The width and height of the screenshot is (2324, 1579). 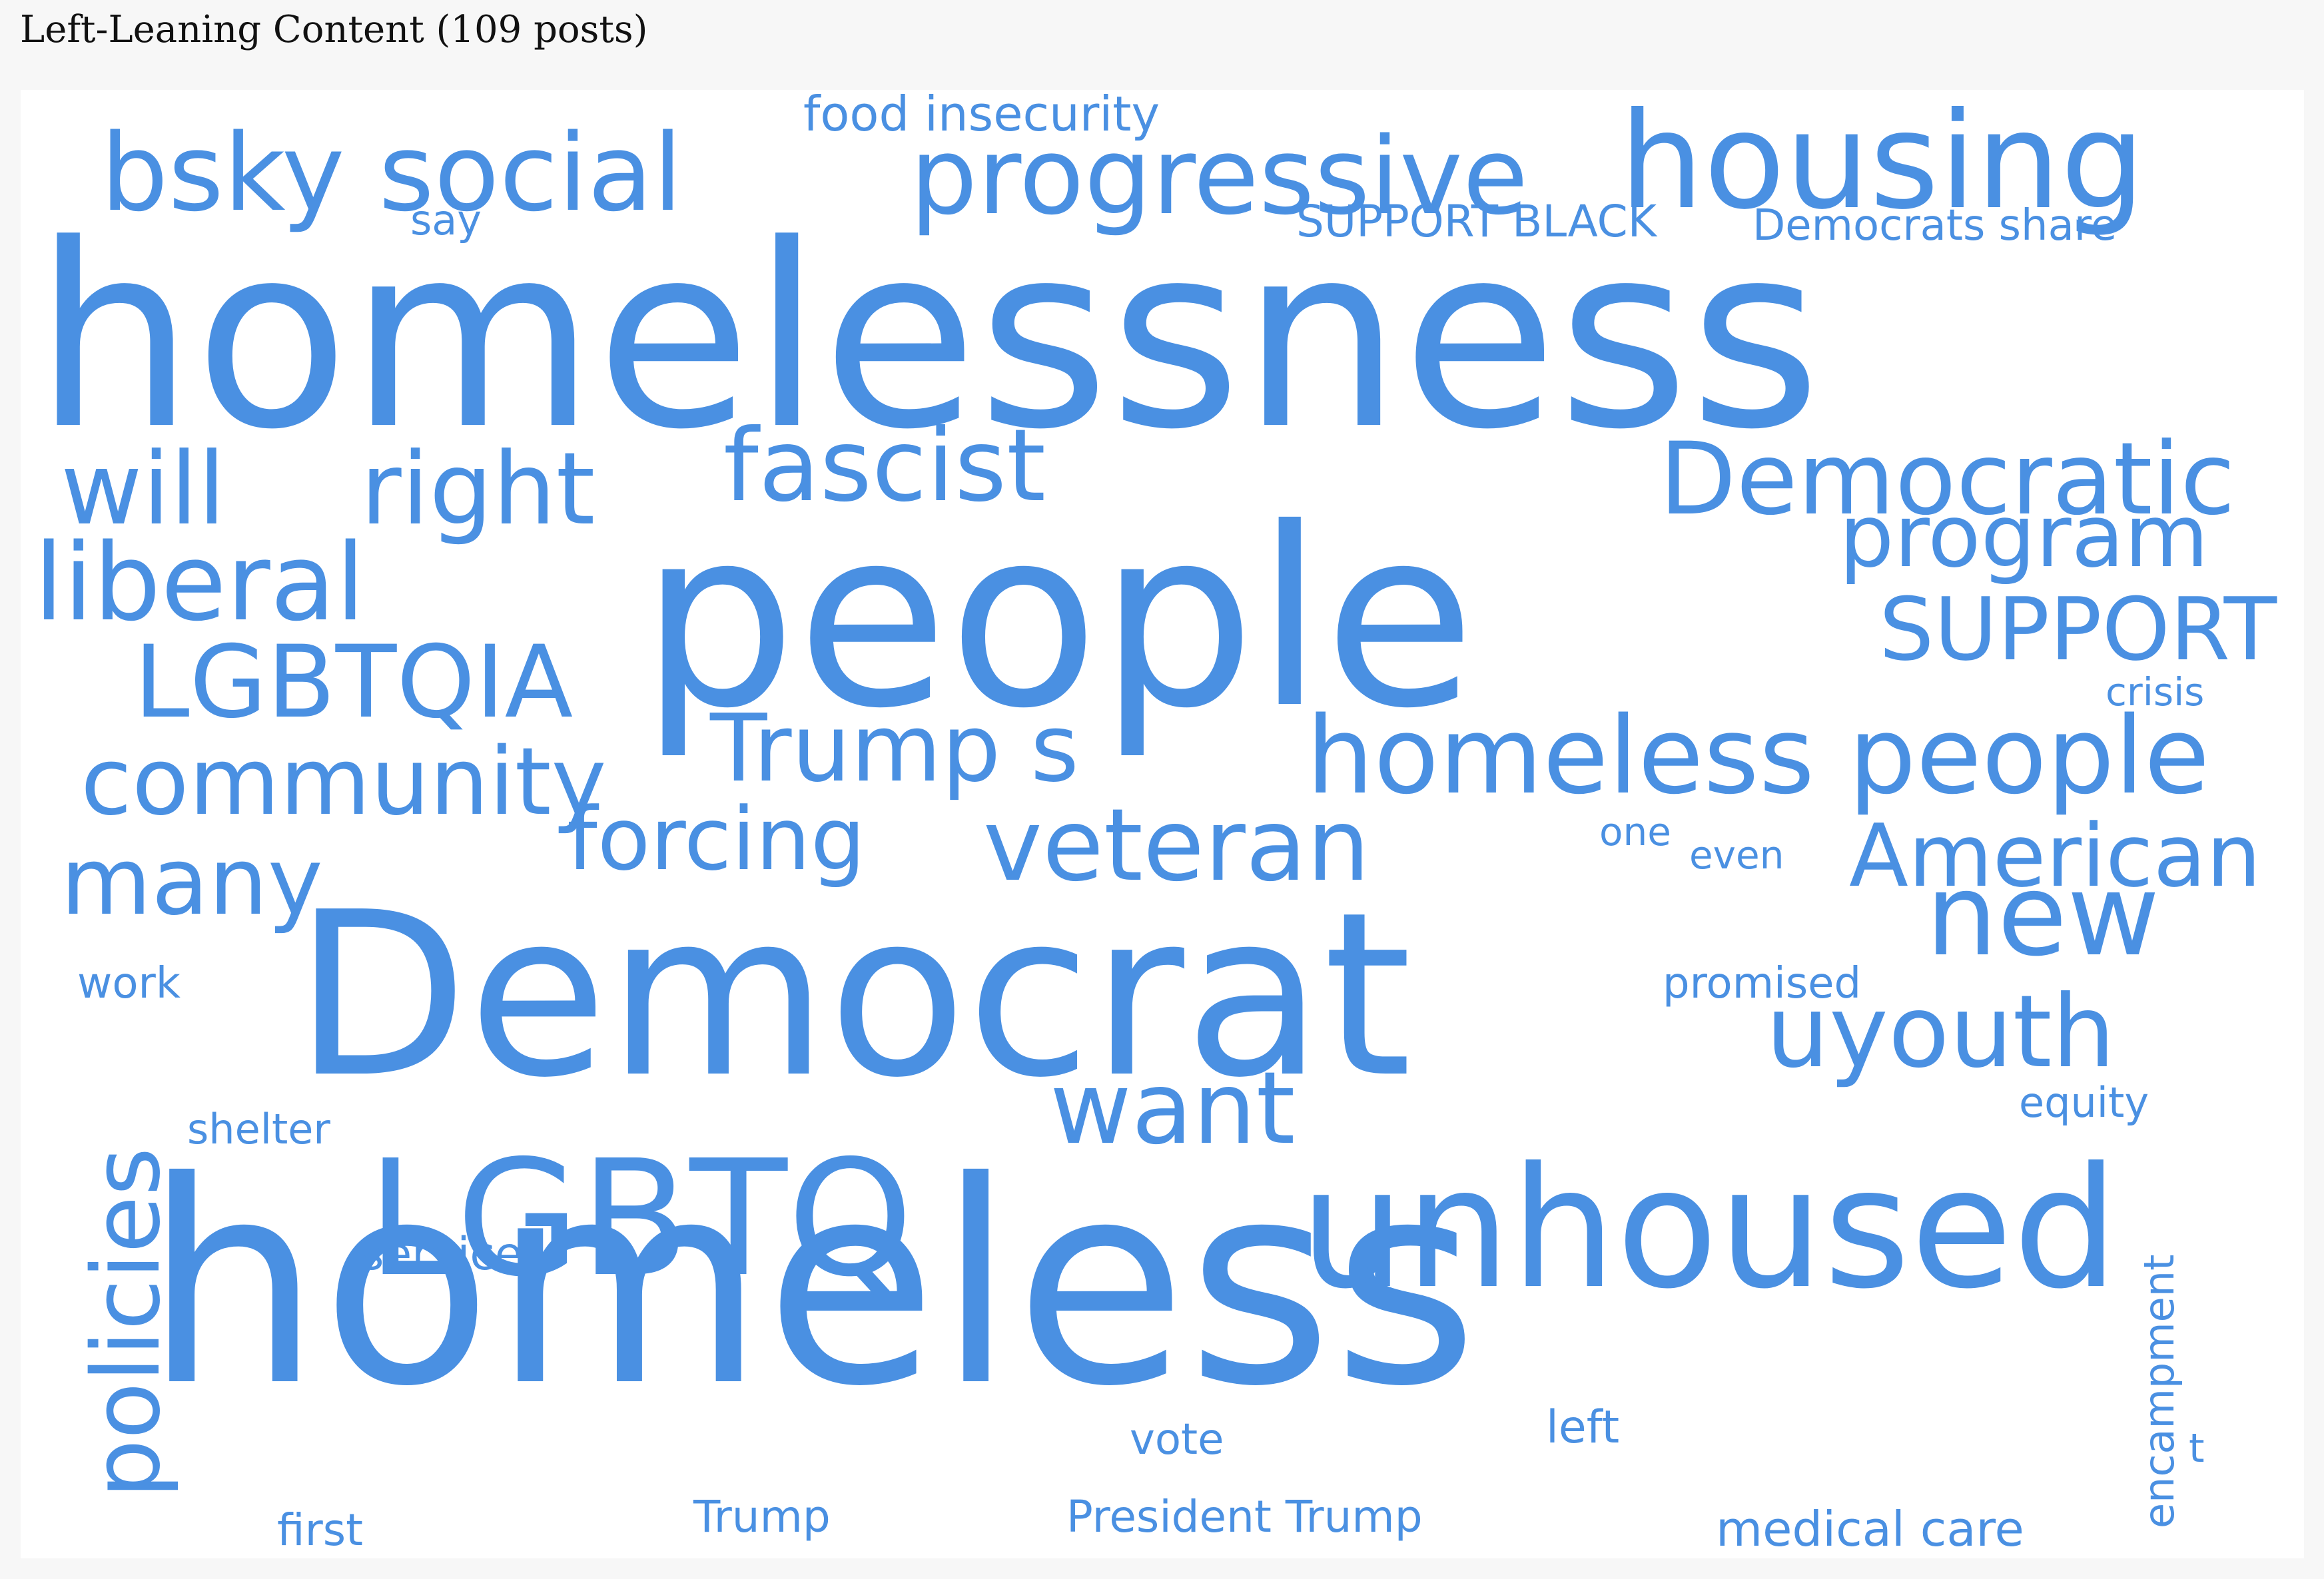 What do you see at coordinates (1635, 832) in the screenshot?
I see `word-one: one` at bounding box center [1635, 832].